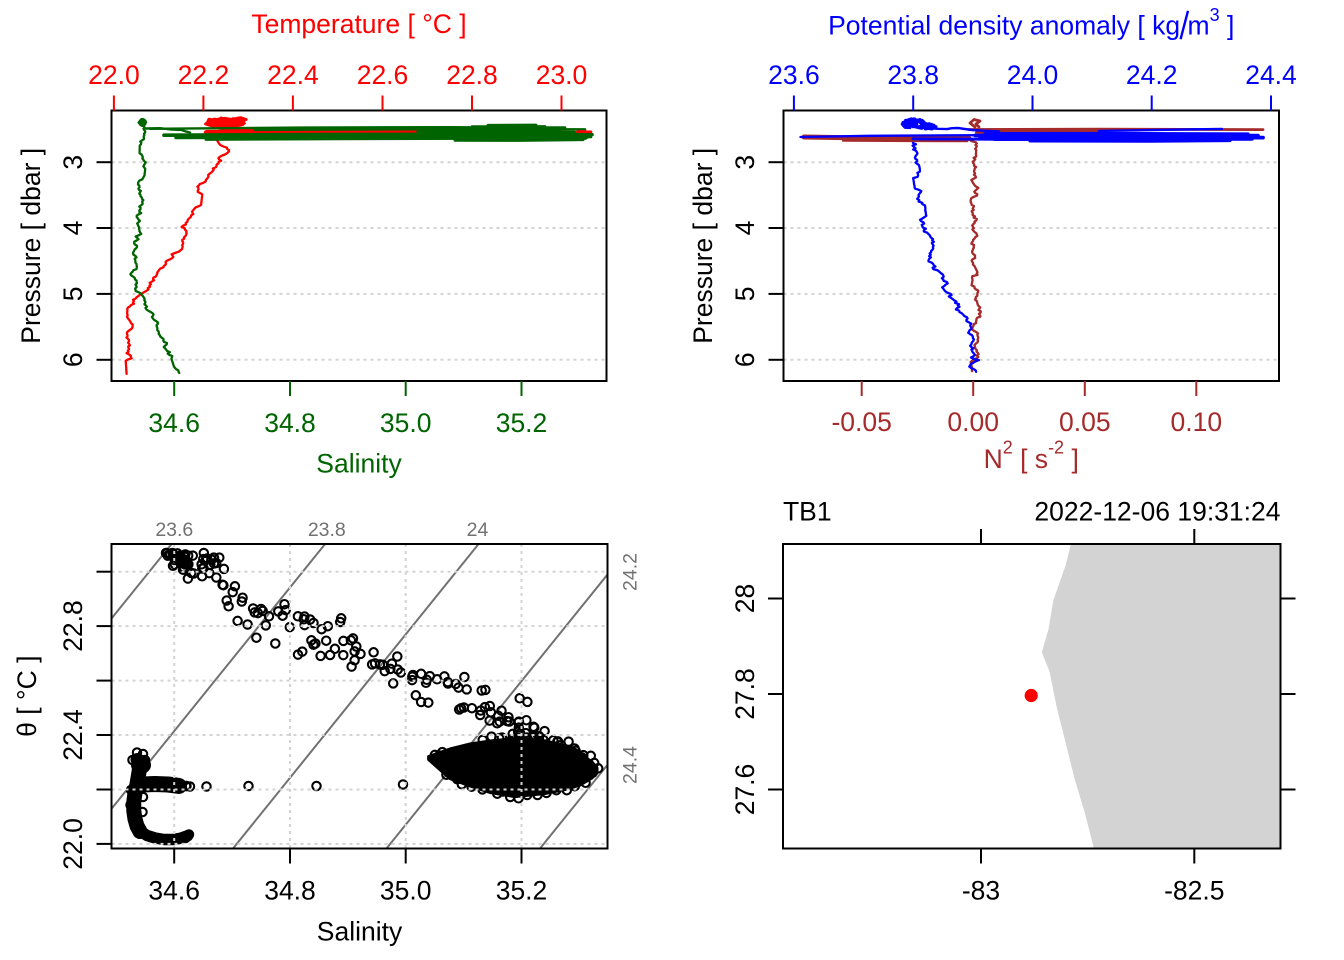  Describe the element at coordinates (478, 530) in the screenshot. I see `svg-text: 24` at that location.